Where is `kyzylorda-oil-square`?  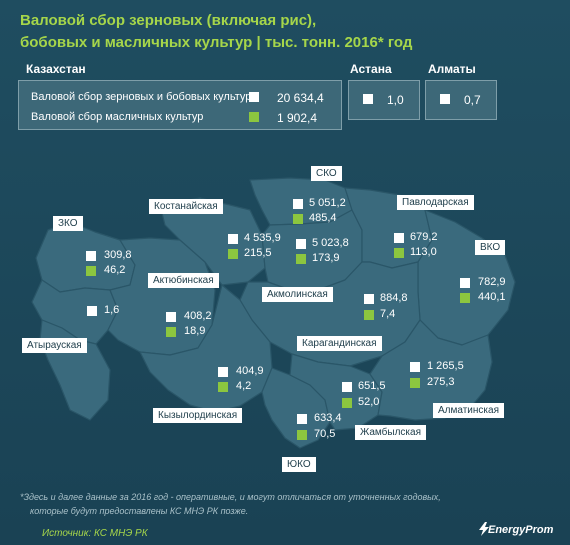
kyzylorda-oil-square is located at coordinates (223, 387).